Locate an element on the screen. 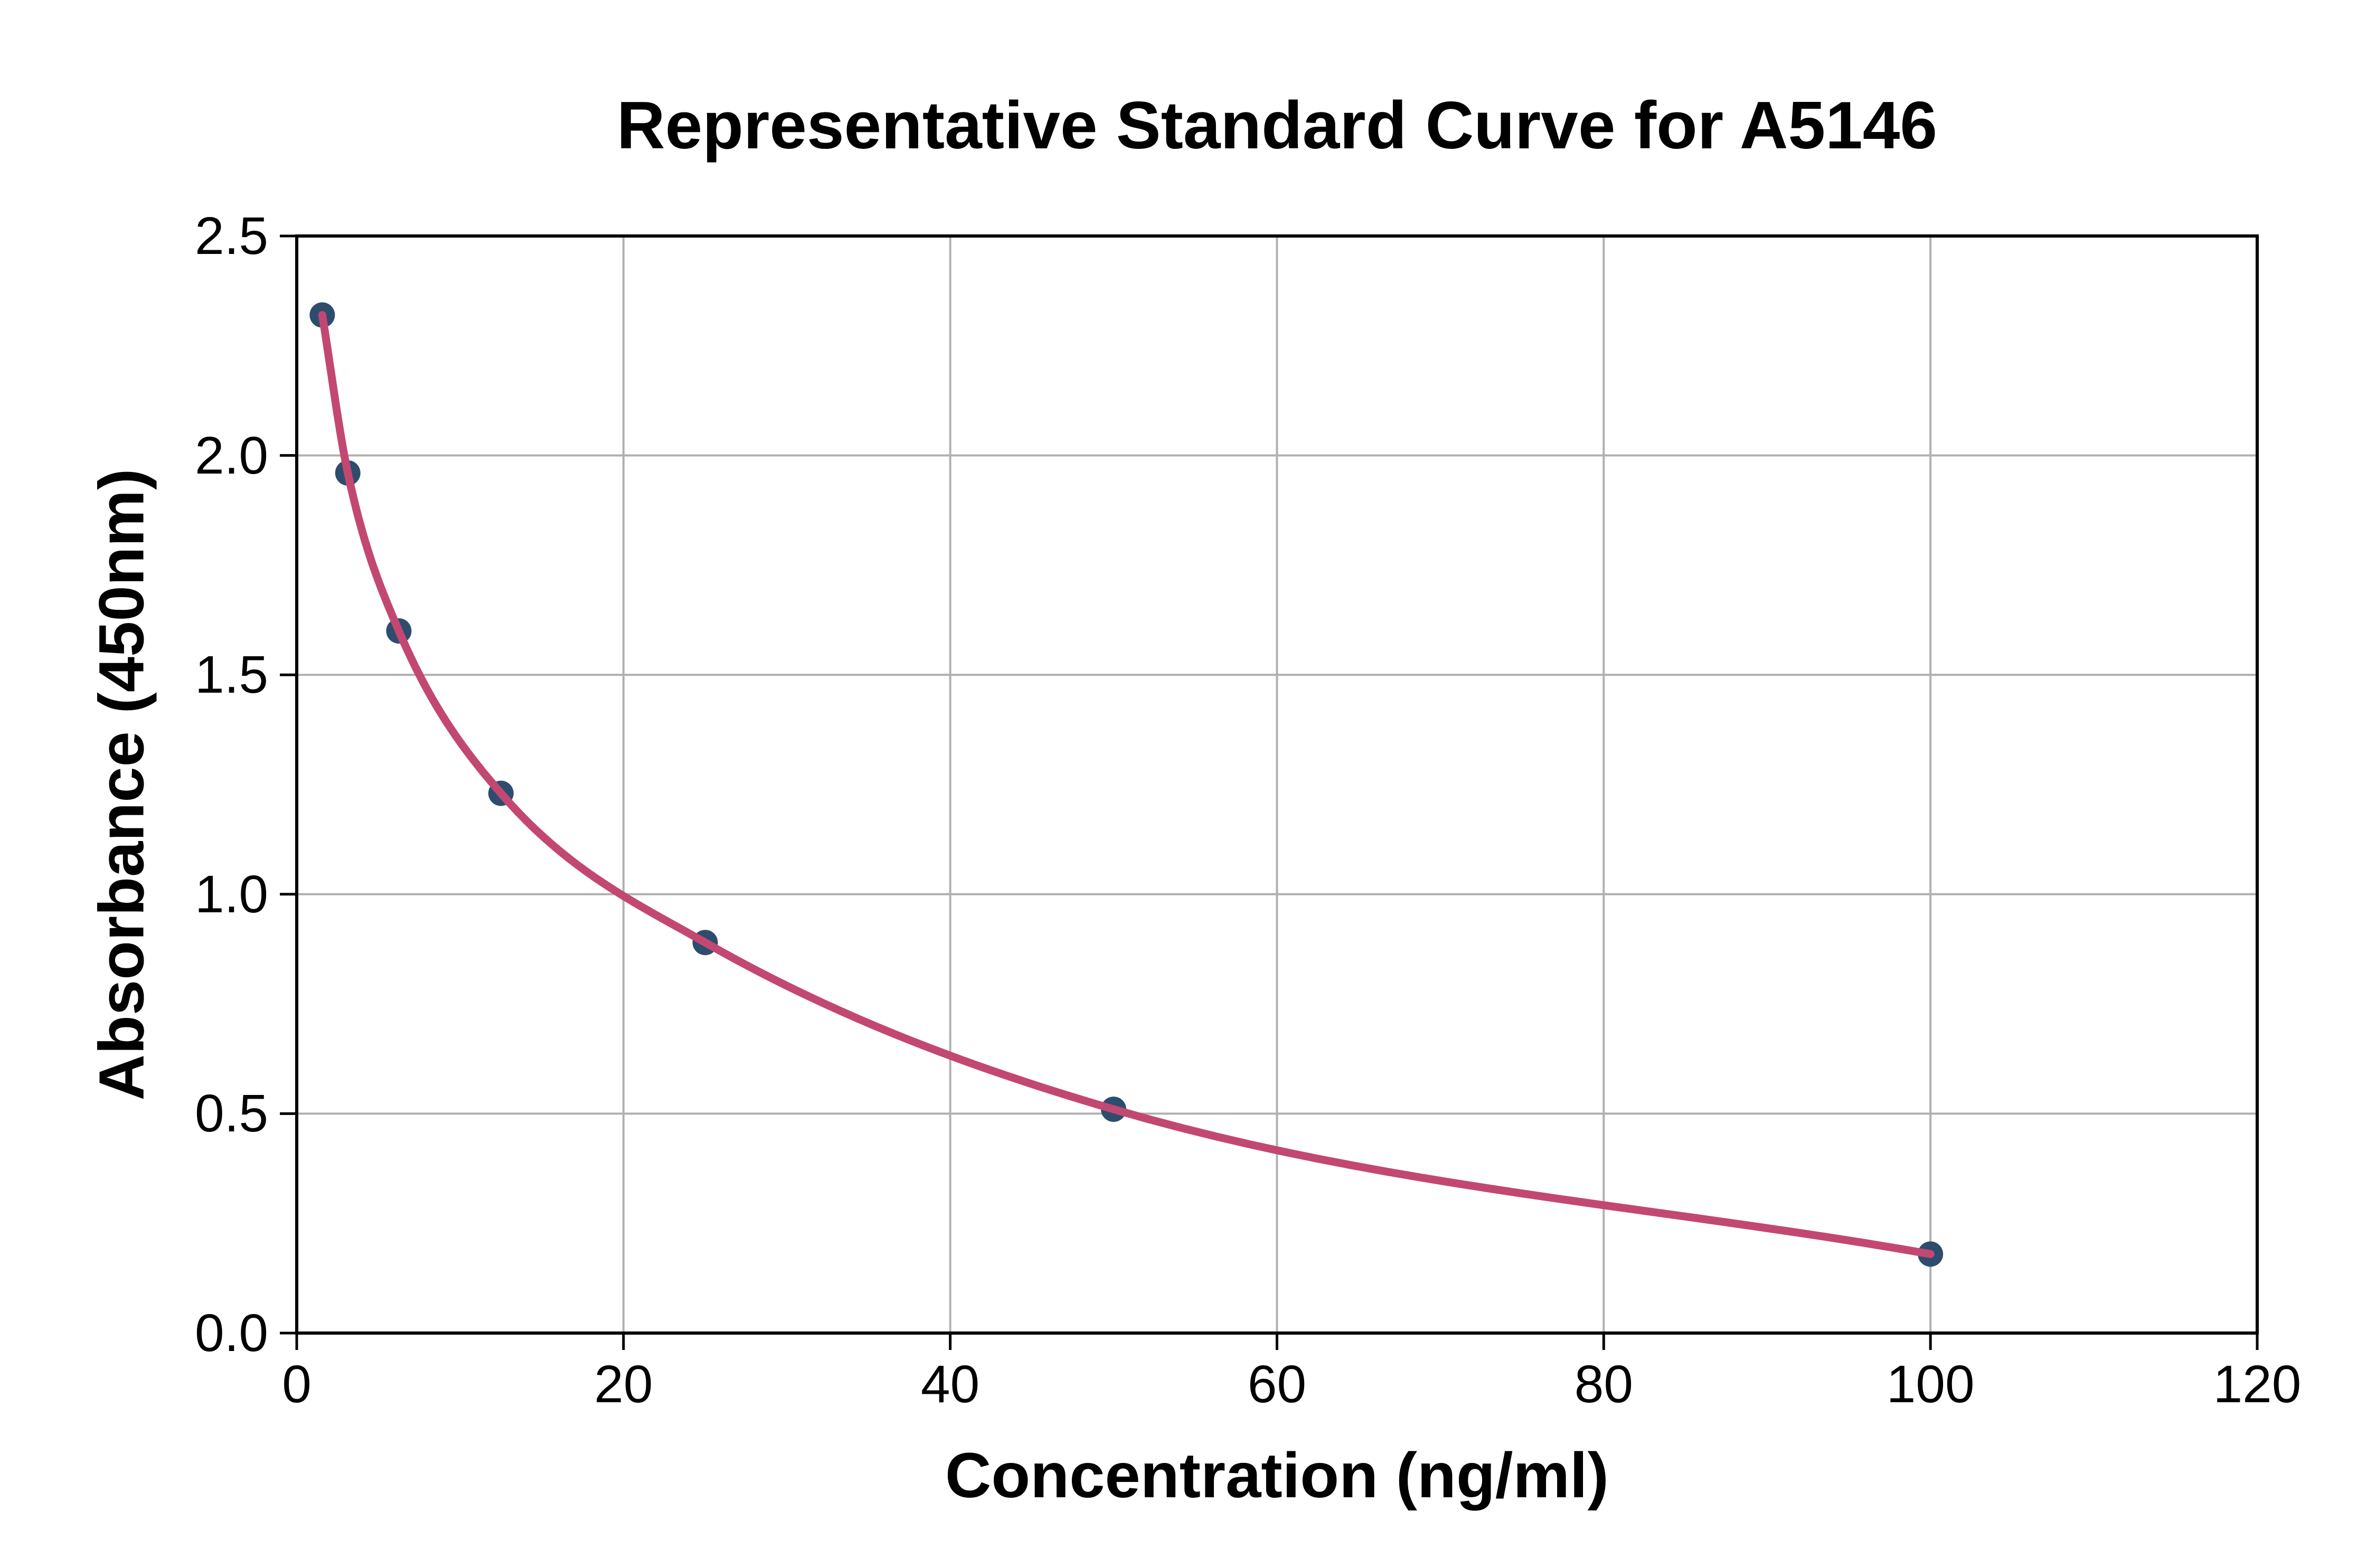 The width and height of the screenshot is (2376, 1568). y-tick-label: 2.0 is located at coordinates (231, 456).